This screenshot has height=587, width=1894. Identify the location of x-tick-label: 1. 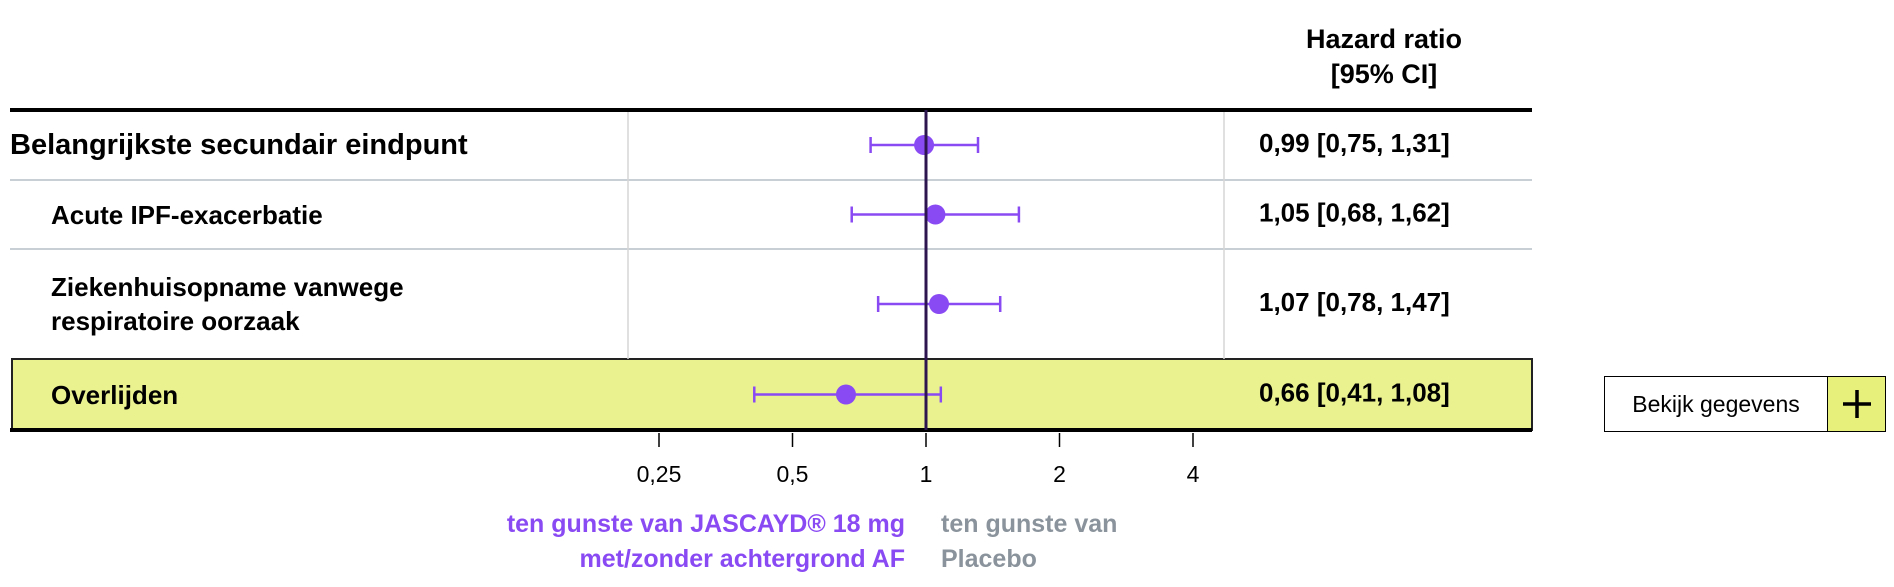
(926, 474).